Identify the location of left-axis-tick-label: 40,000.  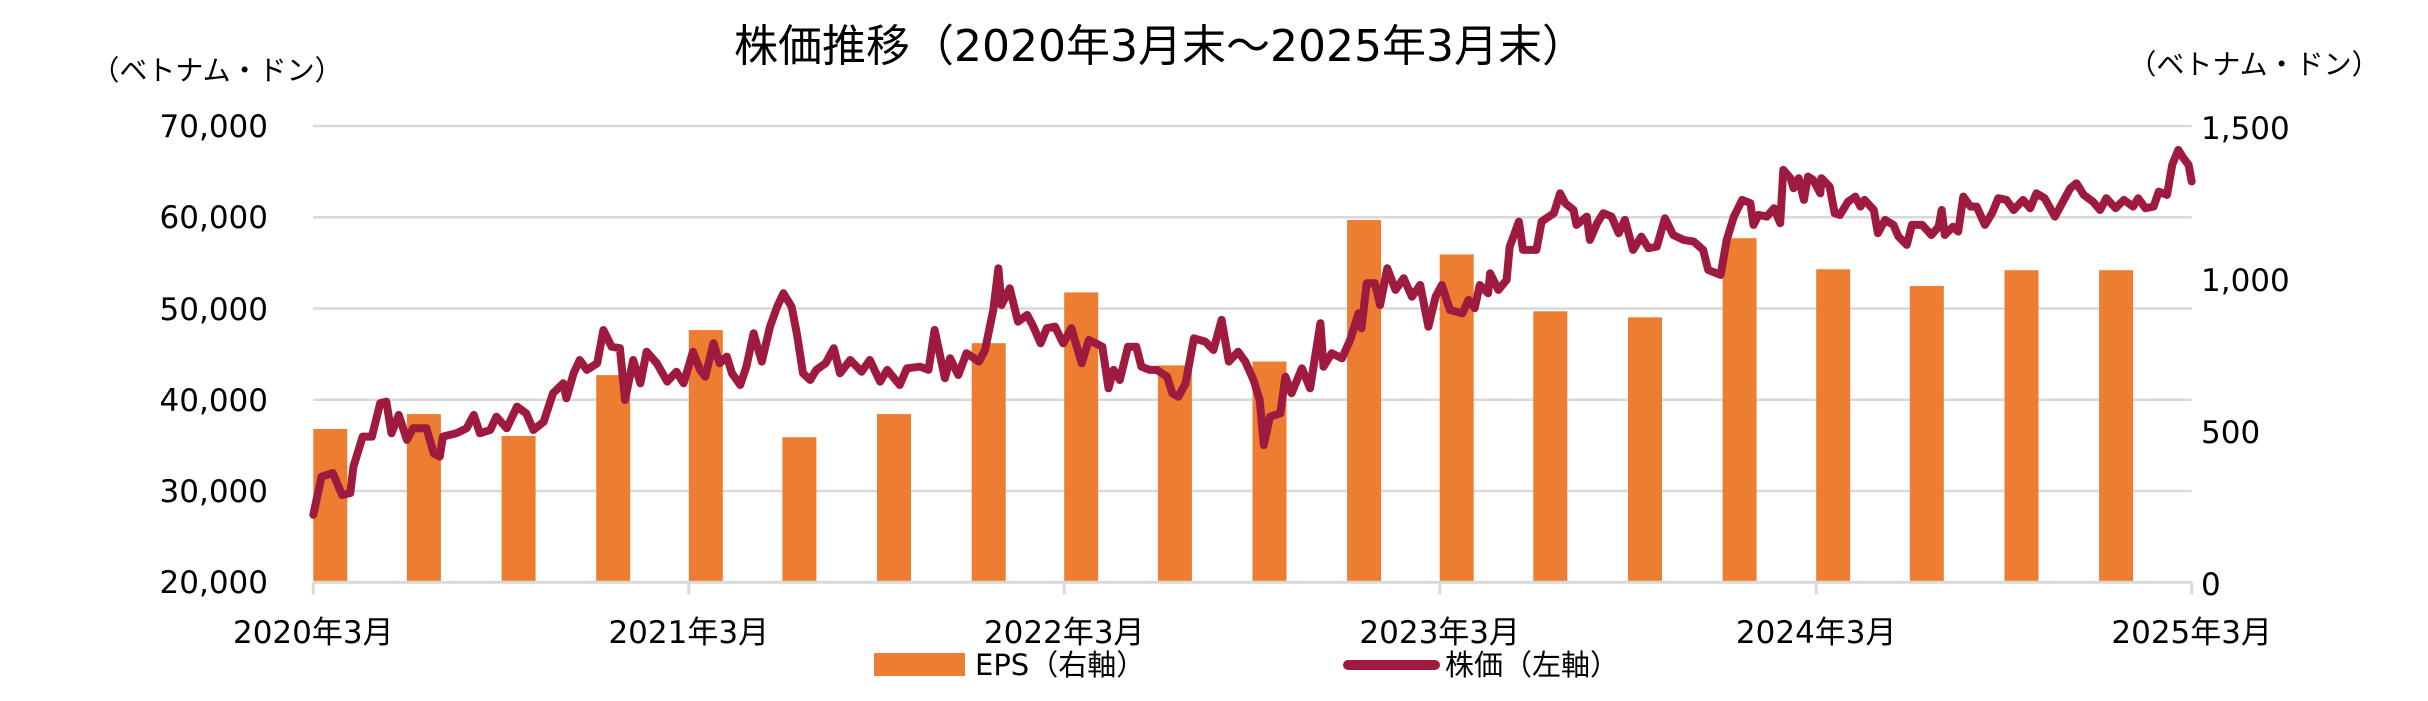
(213, 400).